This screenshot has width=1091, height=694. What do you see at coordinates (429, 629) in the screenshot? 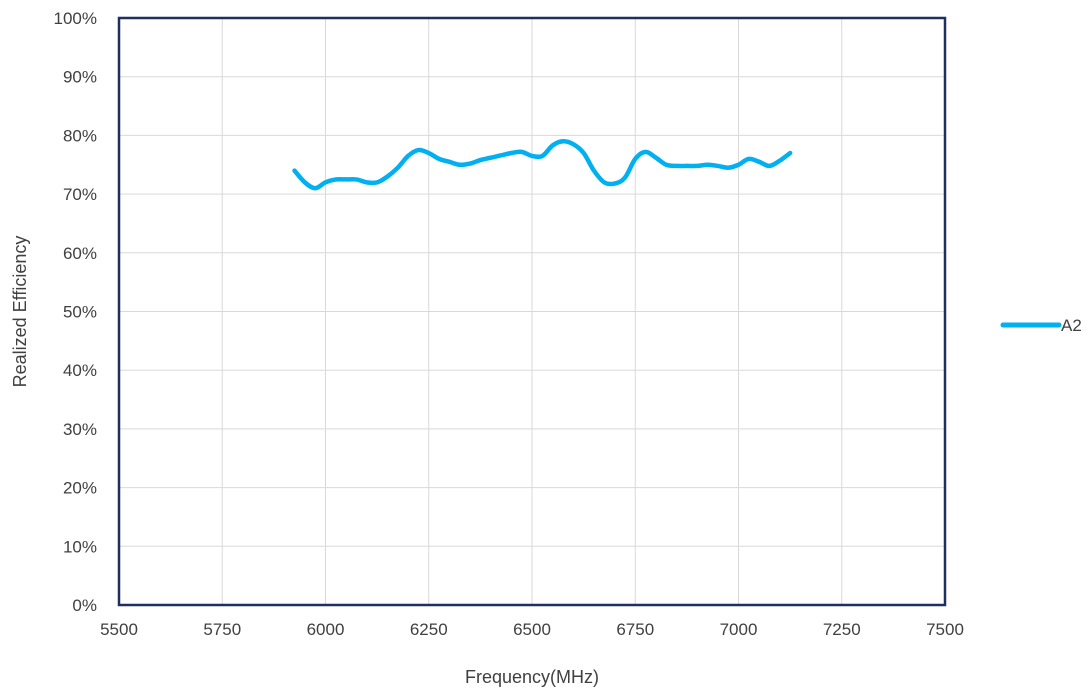
I see `x-tick-label: 6250` at bounding box center [429, 629].